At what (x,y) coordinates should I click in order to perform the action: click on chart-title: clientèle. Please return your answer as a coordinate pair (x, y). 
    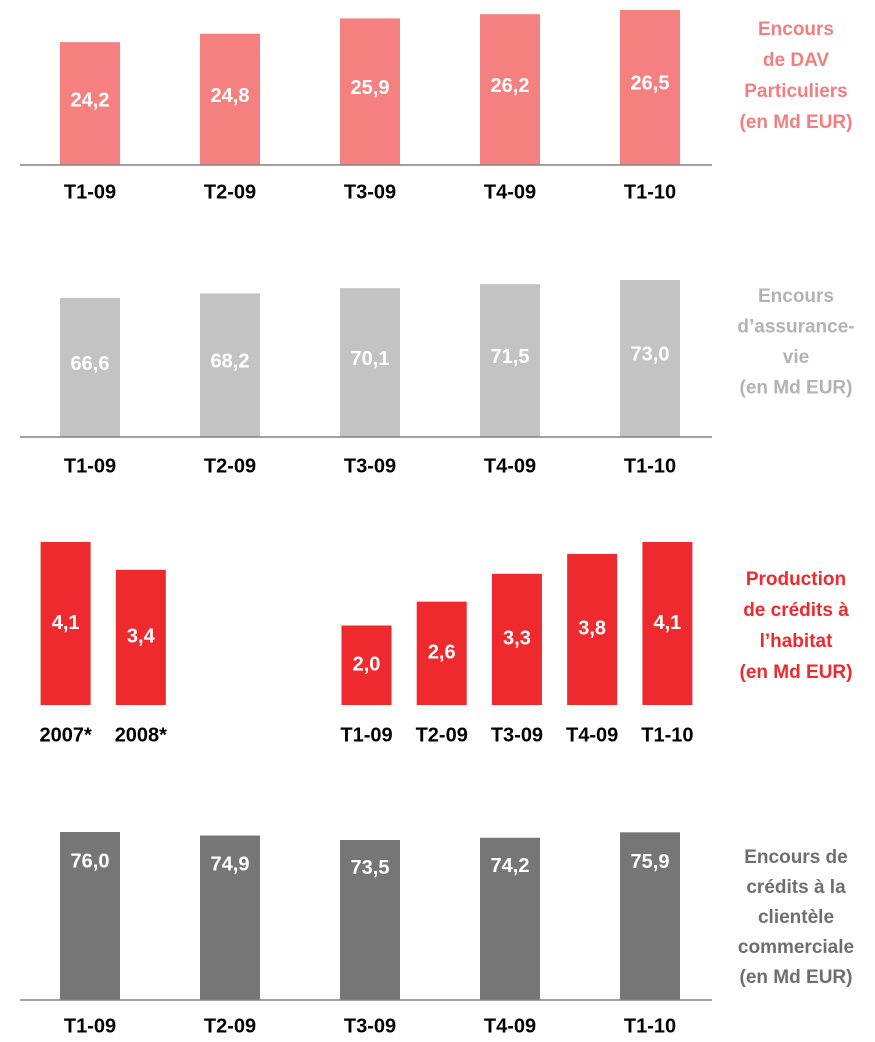
    Looking at the image, I should click on (796, 917).